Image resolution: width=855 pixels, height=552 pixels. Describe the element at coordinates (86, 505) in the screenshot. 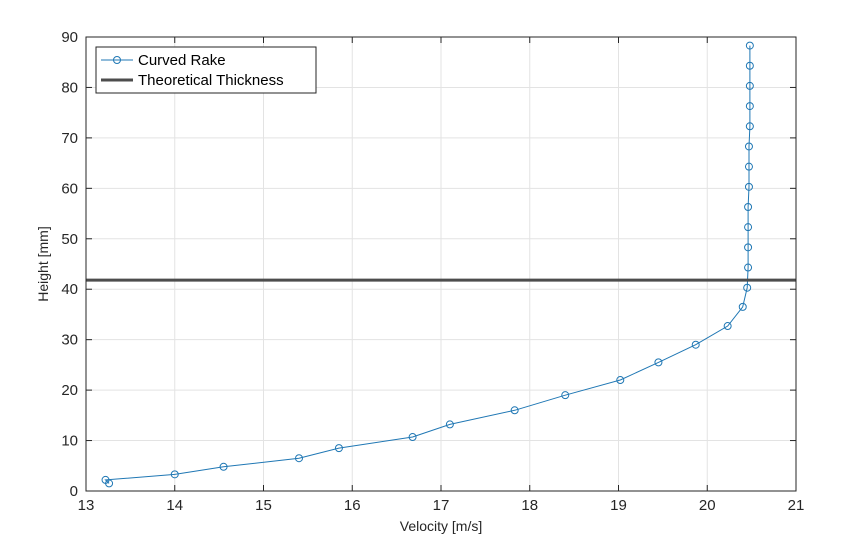

I see `x-tick-label: 13` at that location.